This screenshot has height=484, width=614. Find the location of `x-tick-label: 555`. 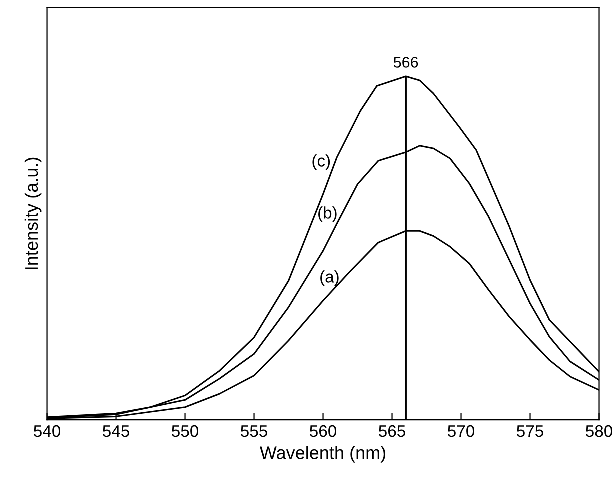

x-tick-label: 555 is located at coordinates (254, 432).